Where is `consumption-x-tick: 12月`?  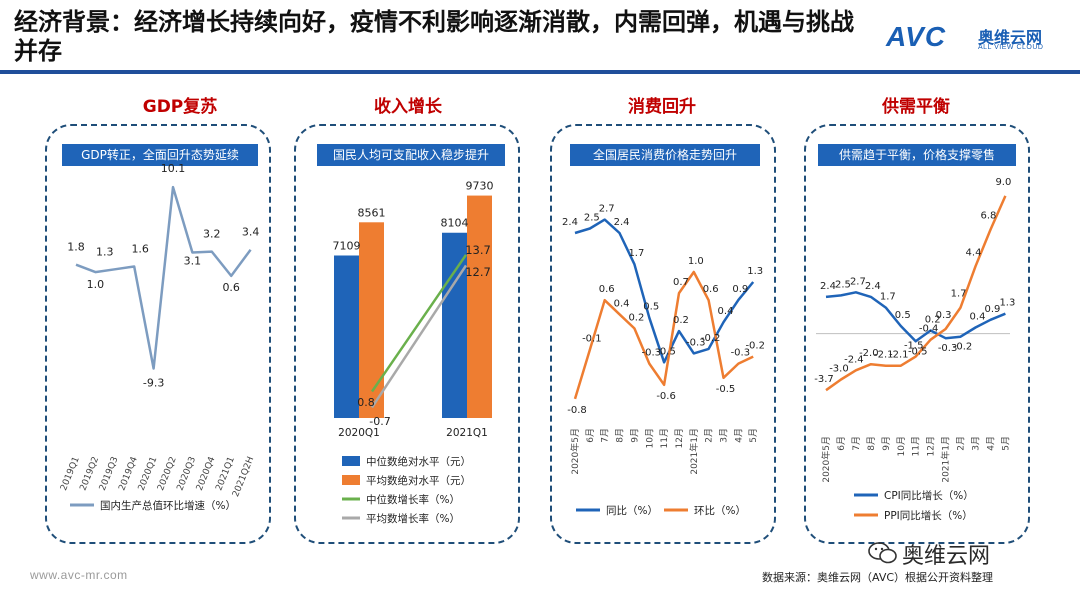 consumption-x-tick: 12月 is located at coordinates (679, 438).